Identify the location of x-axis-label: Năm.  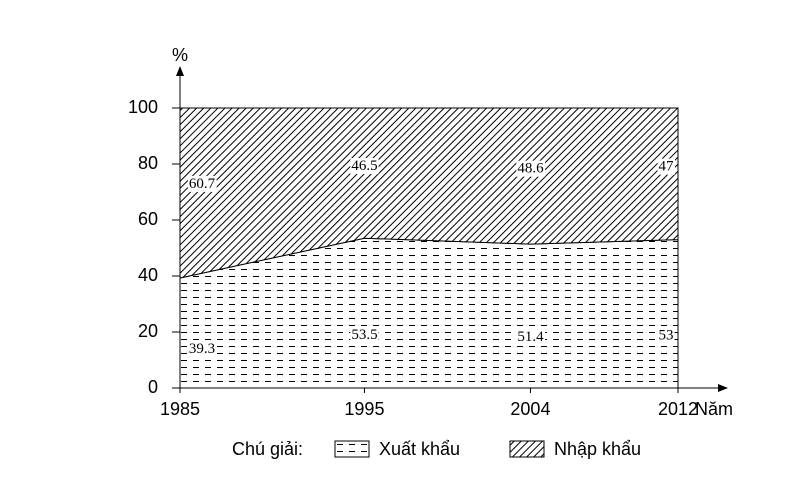
(714, 409).